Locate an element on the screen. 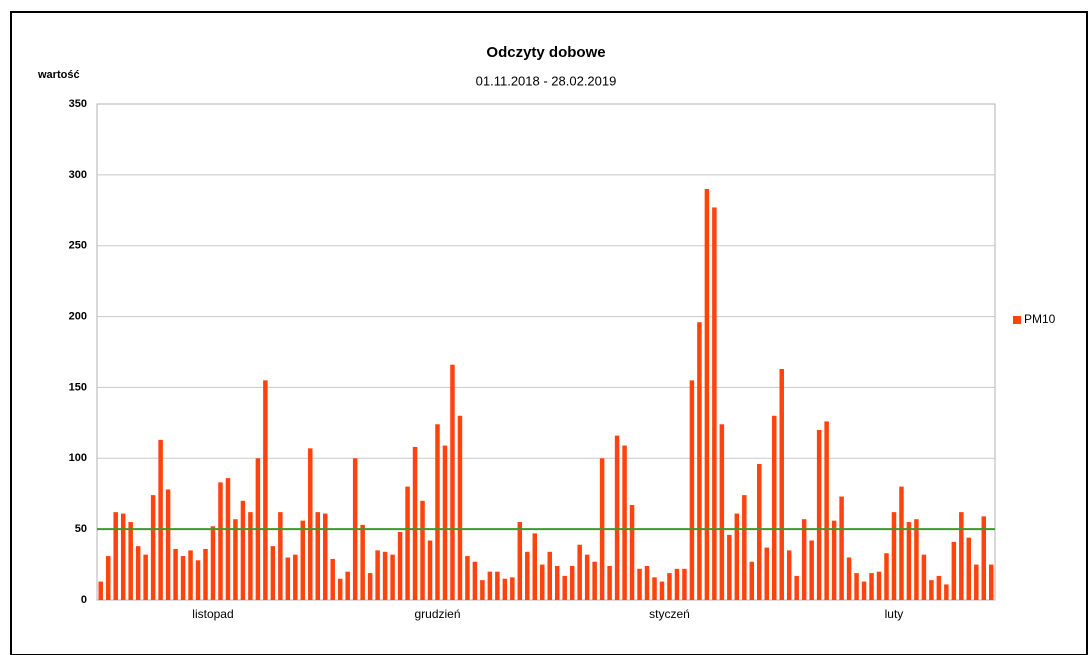 Image resolution: width=1088 pixels, height=655 pixels. y-tick-label: 250 is located at coordinates (78, 246).